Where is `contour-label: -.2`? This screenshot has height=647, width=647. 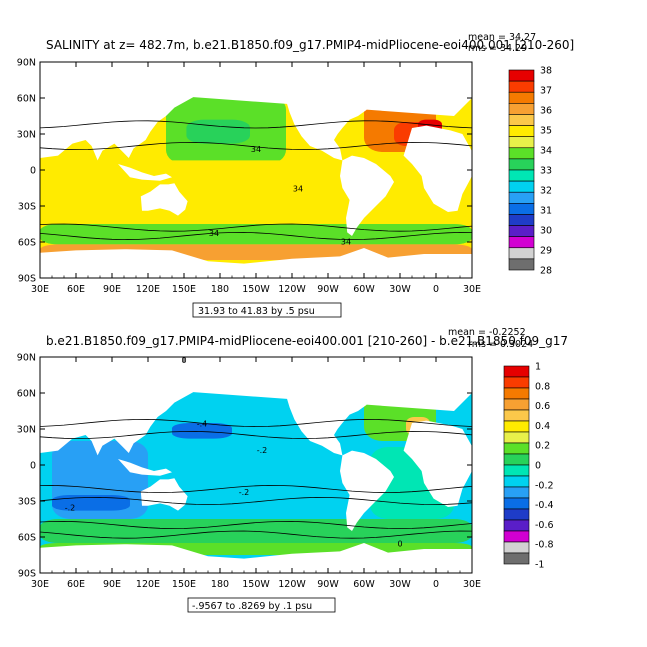 contour-label: -.2 is located at coordinates (244, 492).